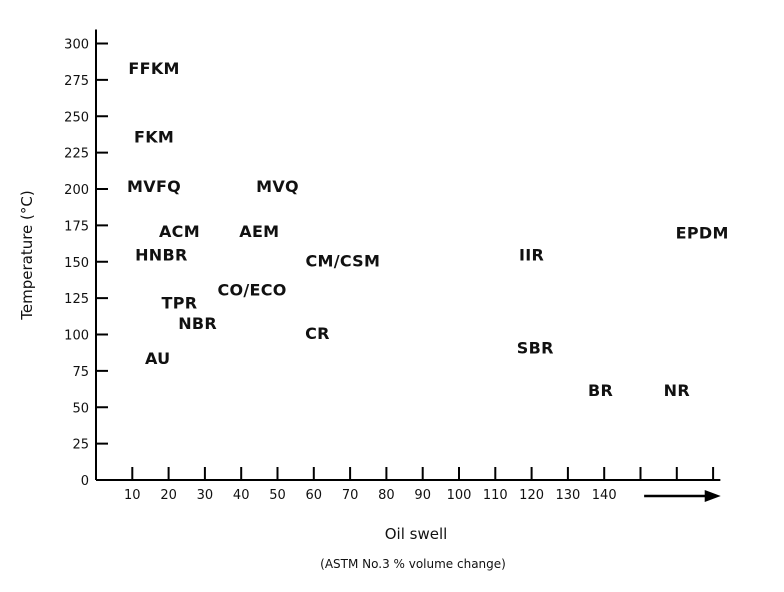 This screenshot has height=592, width=784. I want to click on x-tick-label: 50, so click(277, 495).